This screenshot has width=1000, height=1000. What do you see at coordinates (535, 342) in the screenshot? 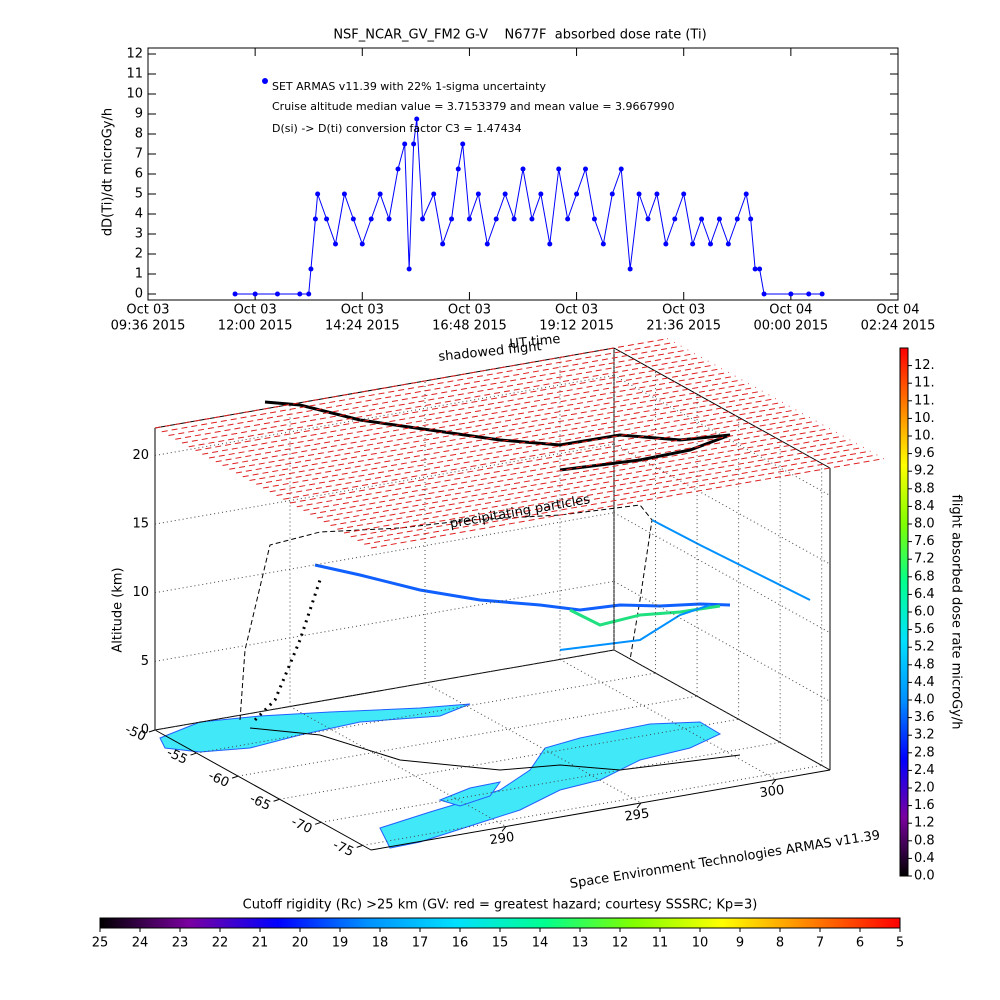
I see `annotation: UT time` at bounding box center [535, 342].